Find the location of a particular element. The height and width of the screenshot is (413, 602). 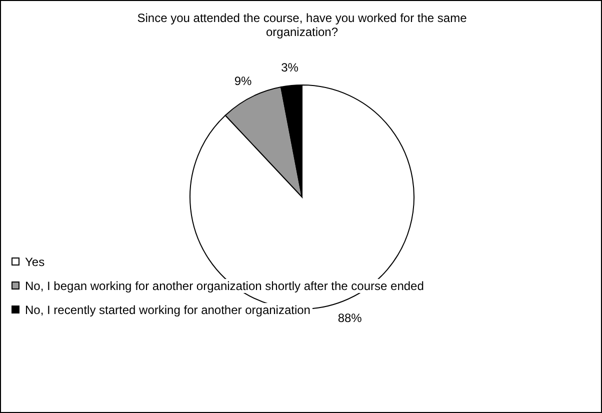

legend-label: No, I recently started working for another organization is located at coordinates (167, 310).